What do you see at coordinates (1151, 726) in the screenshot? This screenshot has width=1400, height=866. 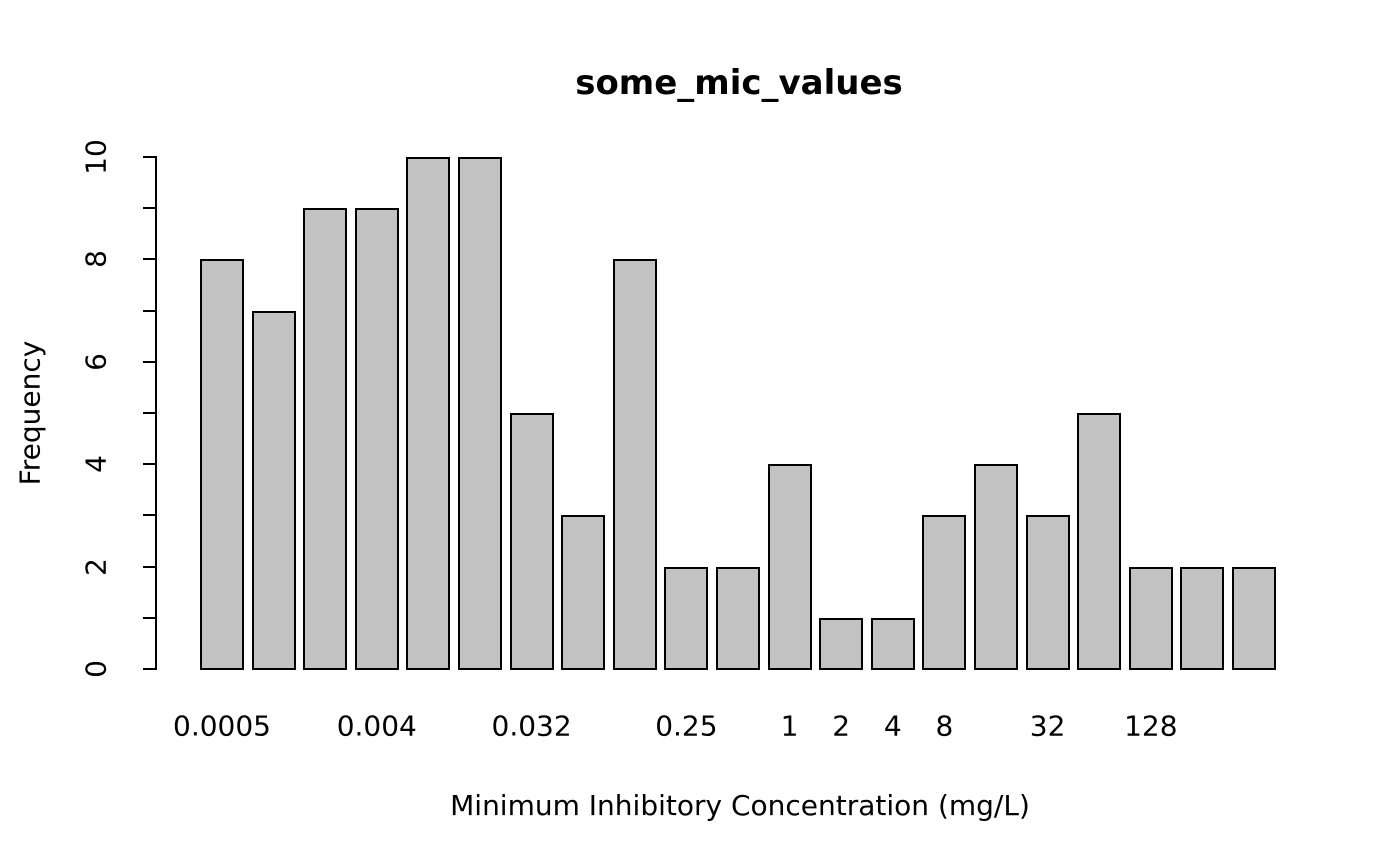 I see `x-tick-label: 128` at bounding box center [1151, 726].